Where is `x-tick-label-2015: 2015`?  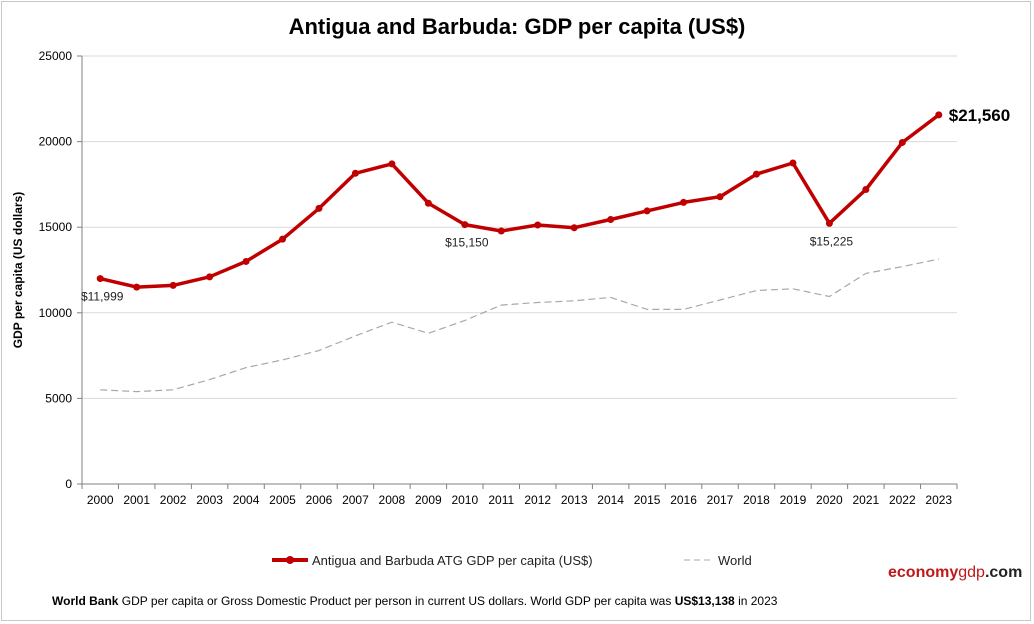 x-tick-label-2015: 2015 is located at coordinates (647, 500).